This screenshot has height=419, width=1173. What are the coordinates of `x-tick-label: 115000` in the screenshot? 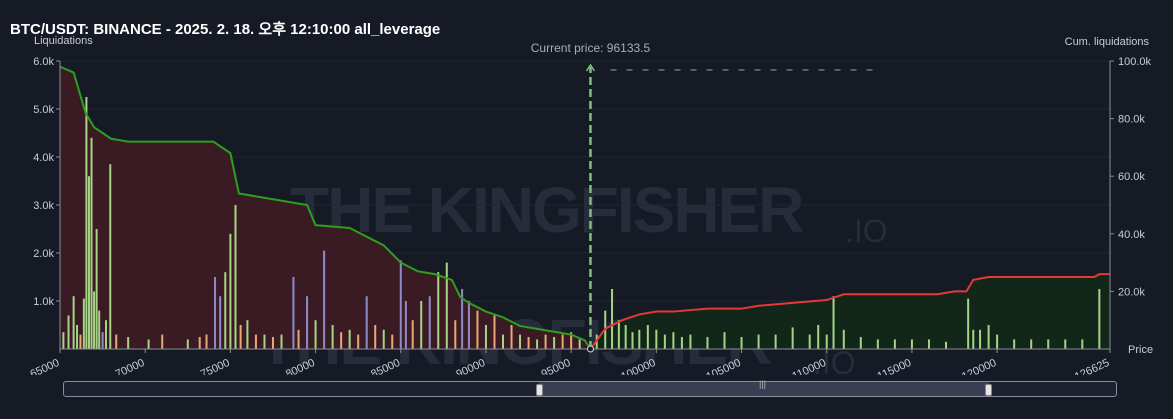 It's located at (895, 366).